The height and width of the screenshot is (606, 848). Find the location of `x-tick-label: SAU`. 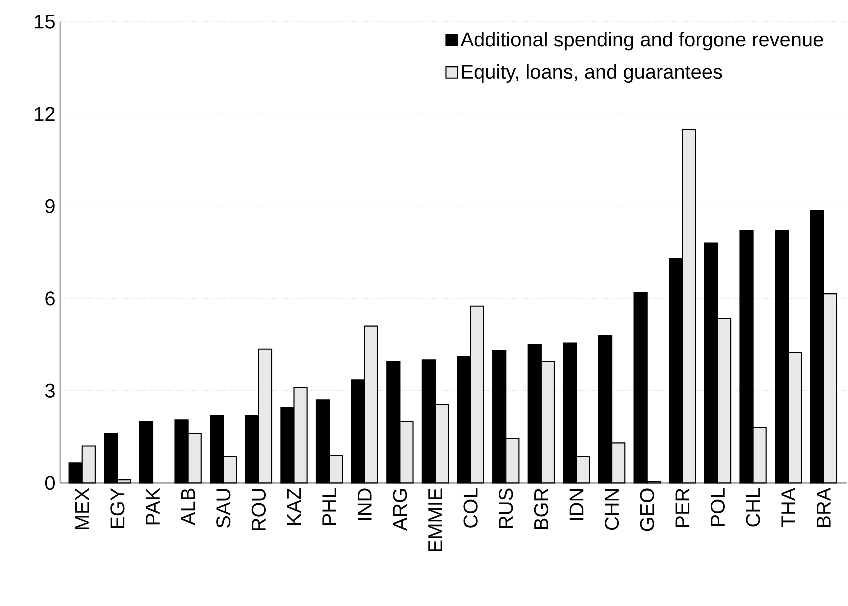

x-tick-label: SAU is located at coordinates (223, 508).